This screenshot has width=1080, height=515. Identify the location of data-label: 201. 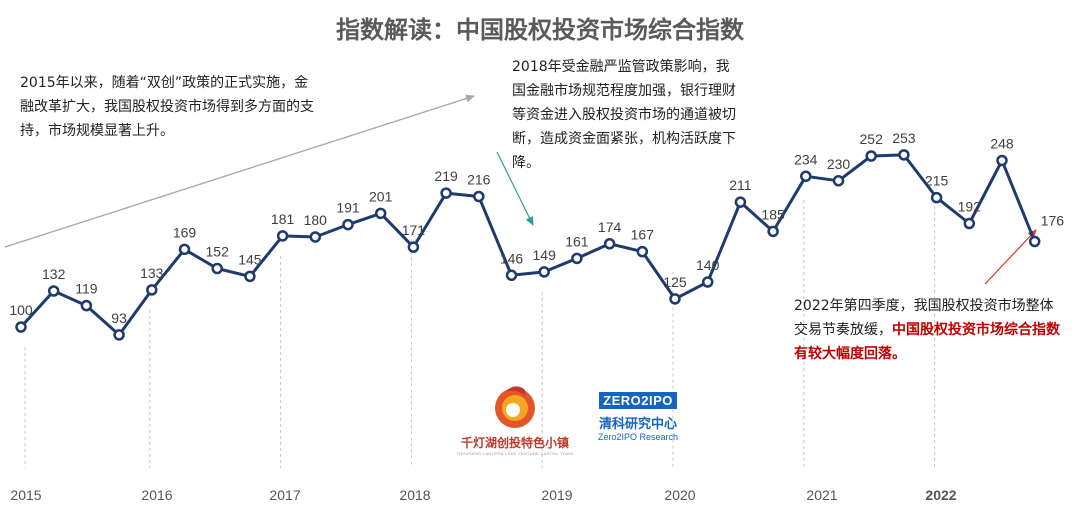
(381, 196).